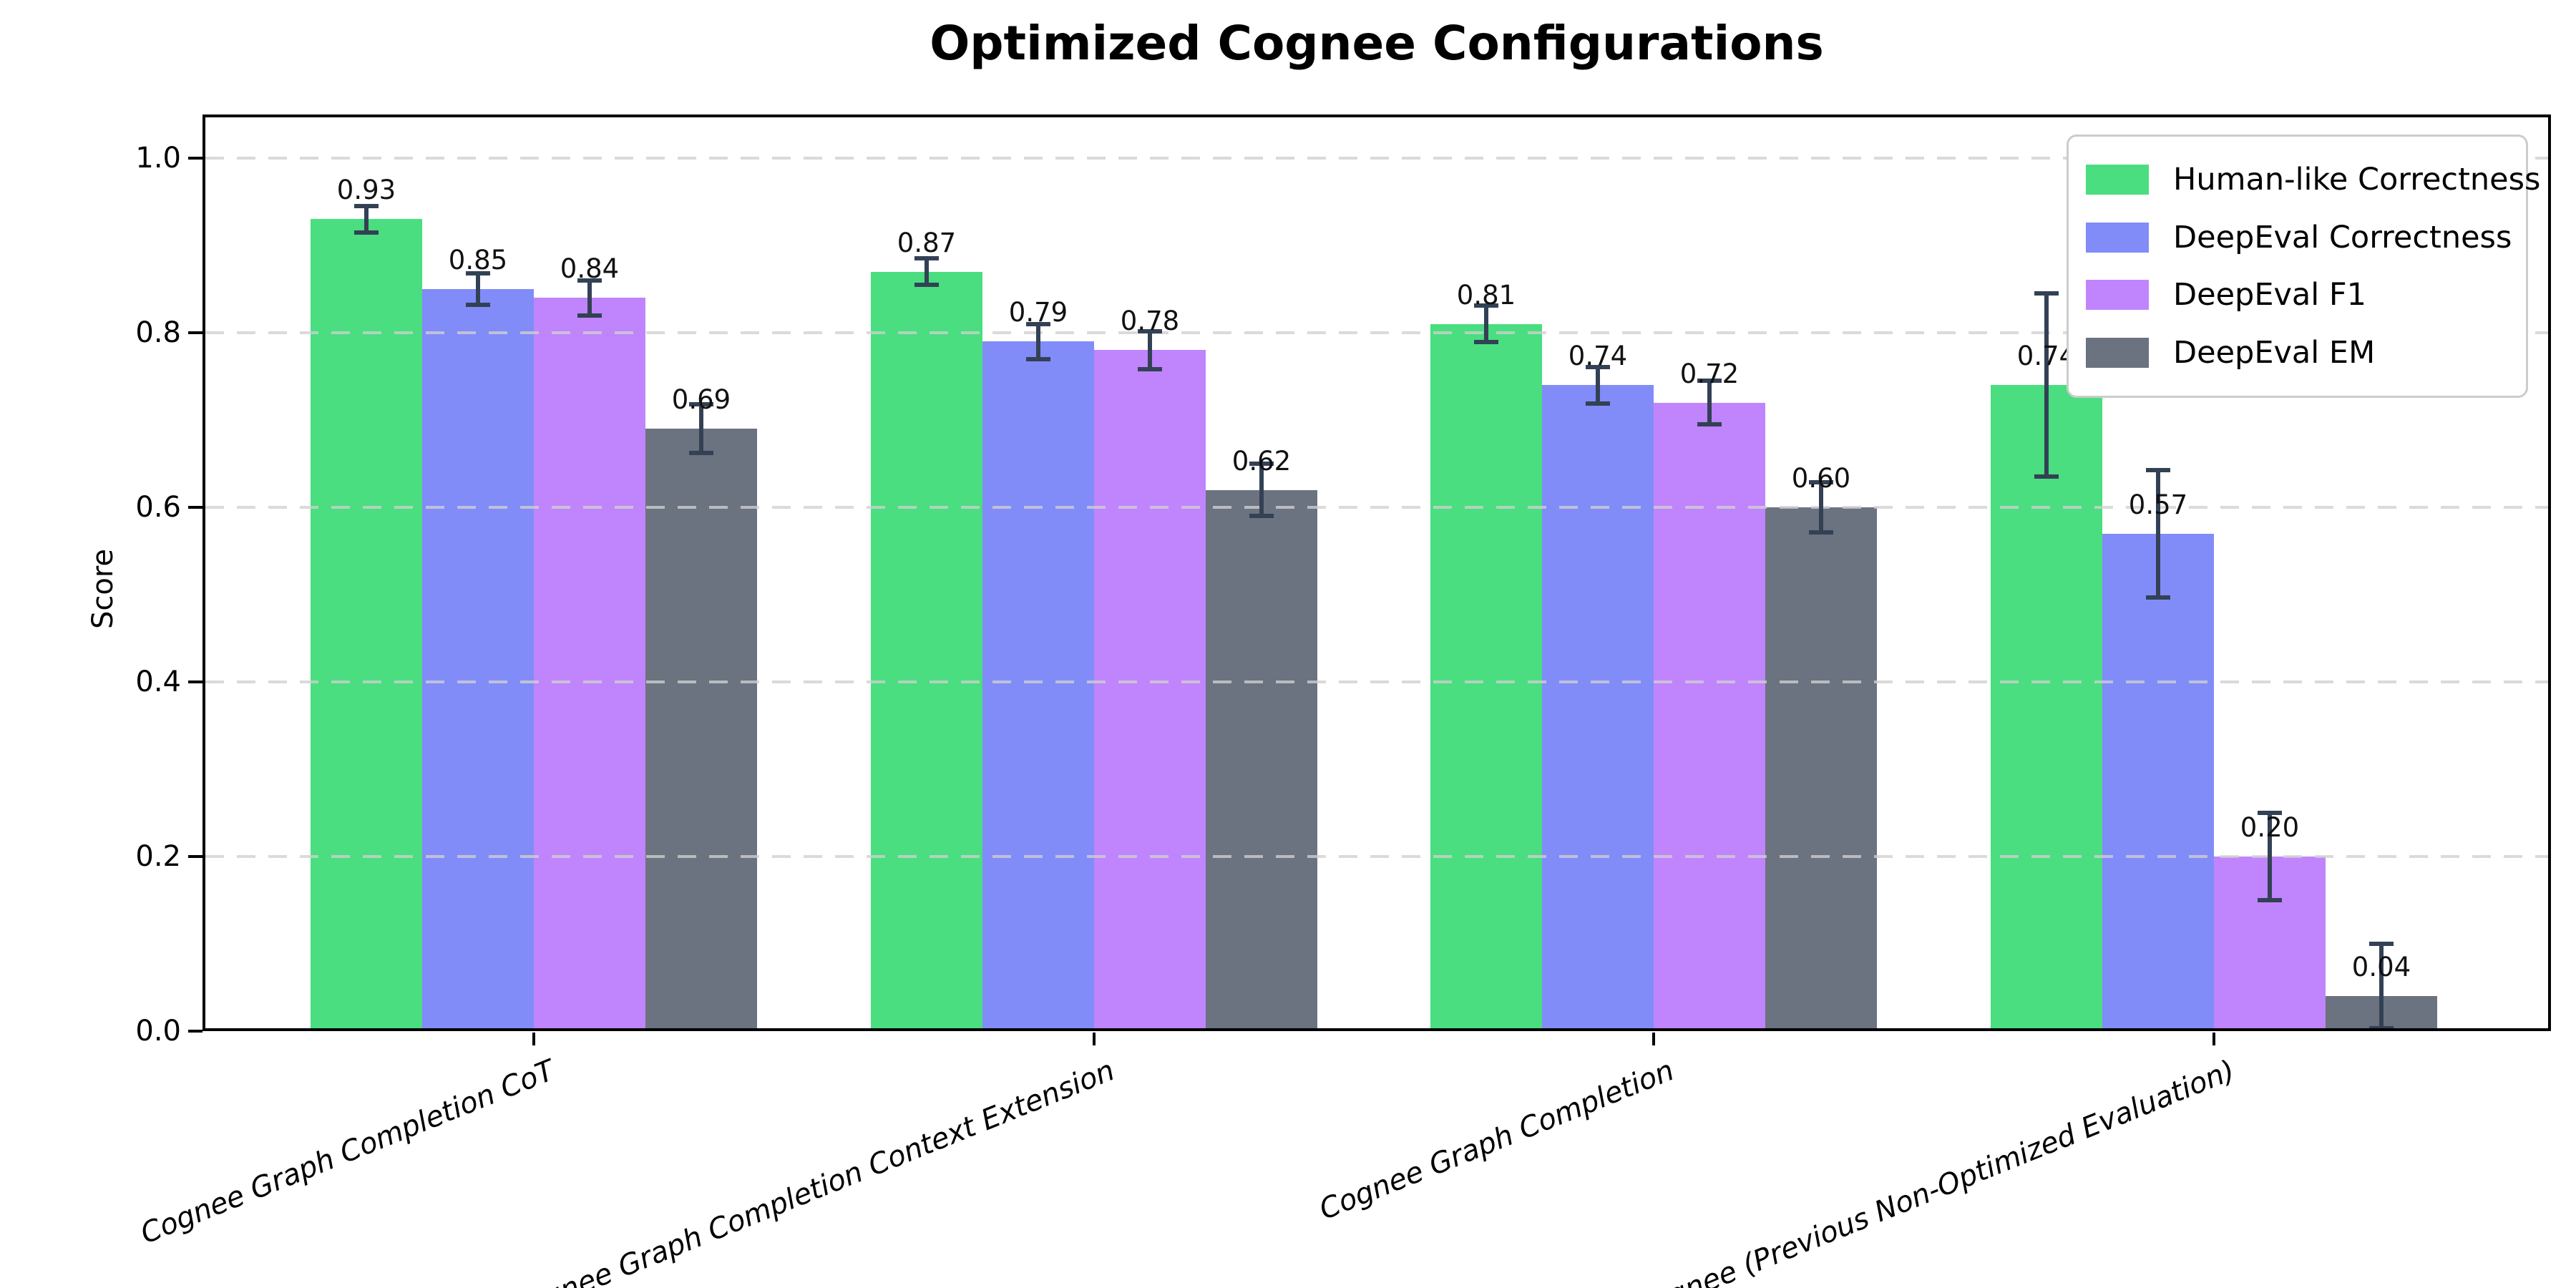 The width and height of the screenshot is (2576, 1288). What do you see at coordinates (158, 1031) in the screenshot?
I see `y-tick-label: 0.0` at bounding box center [158, 1031].